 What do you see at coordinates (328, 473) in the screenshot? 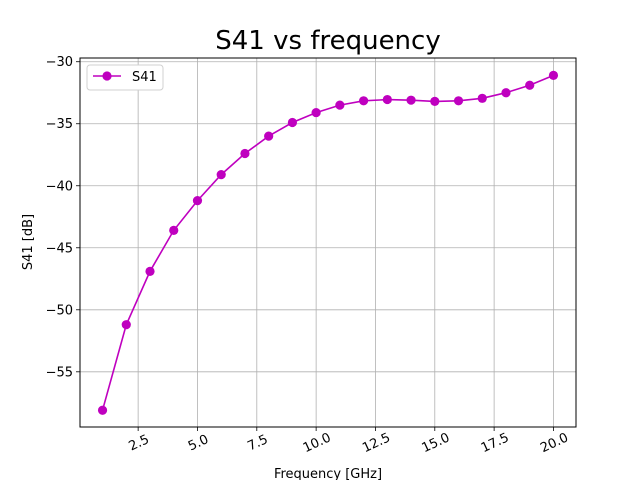
I see `x-axis-label: Frequency [GHz]` at bounding box center [328, 473].